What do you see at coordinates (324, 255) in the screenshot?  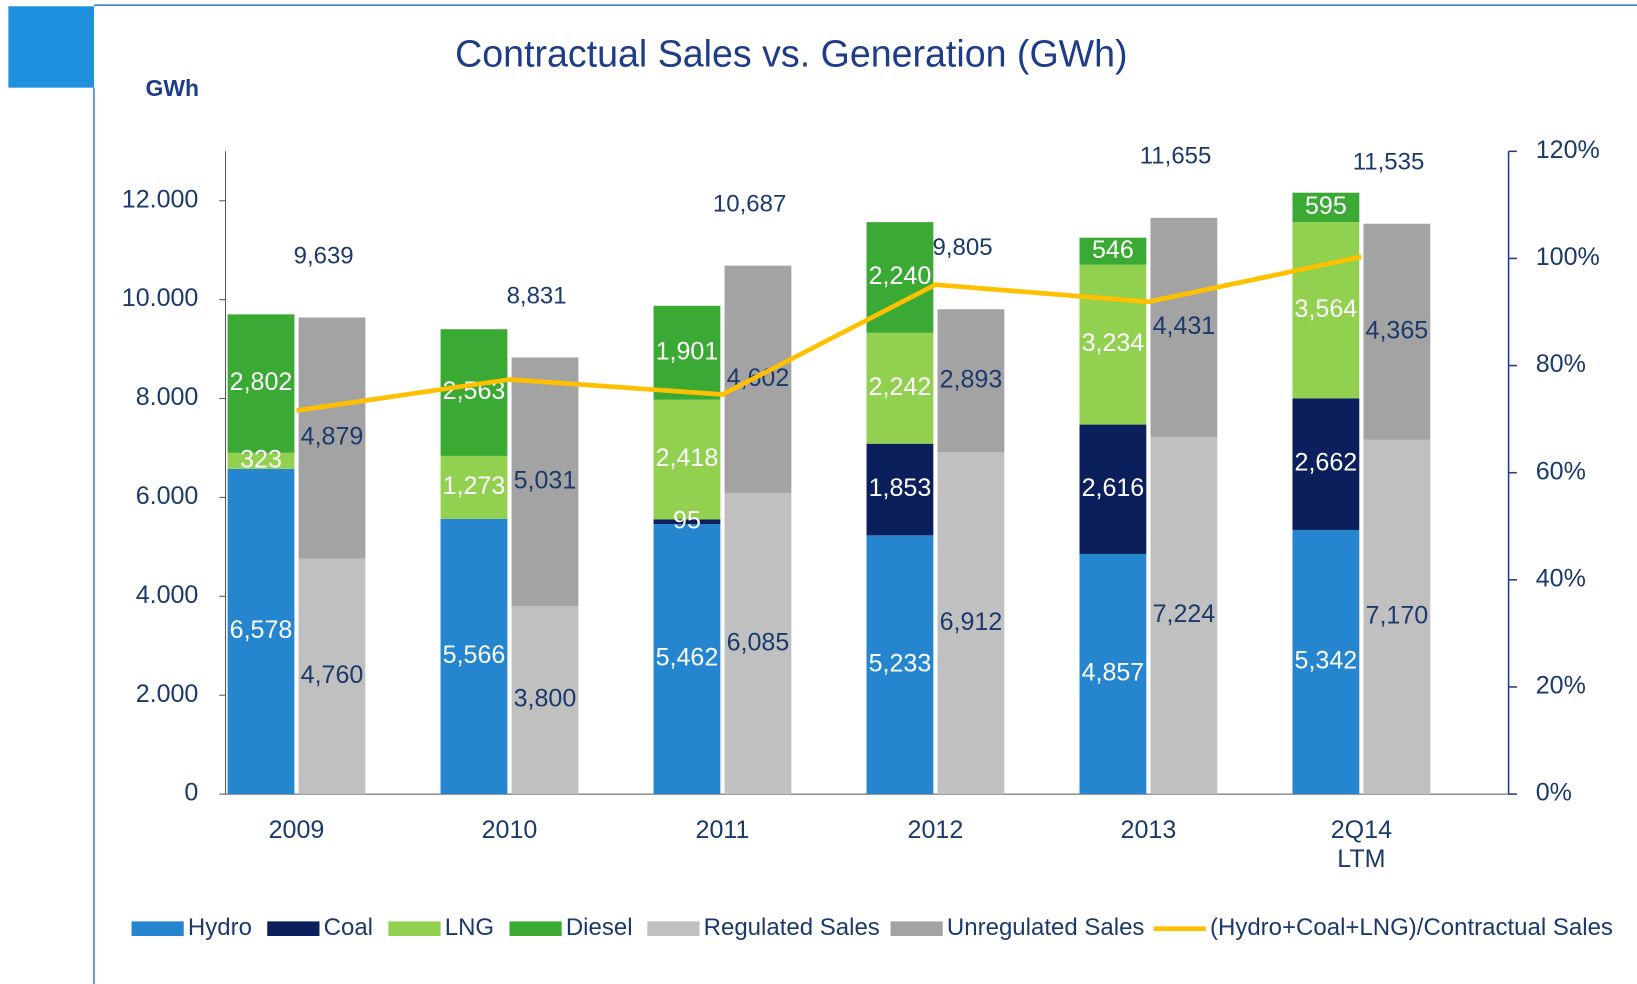 I see `total-label: 9,639` at bounding box center [324, 255].